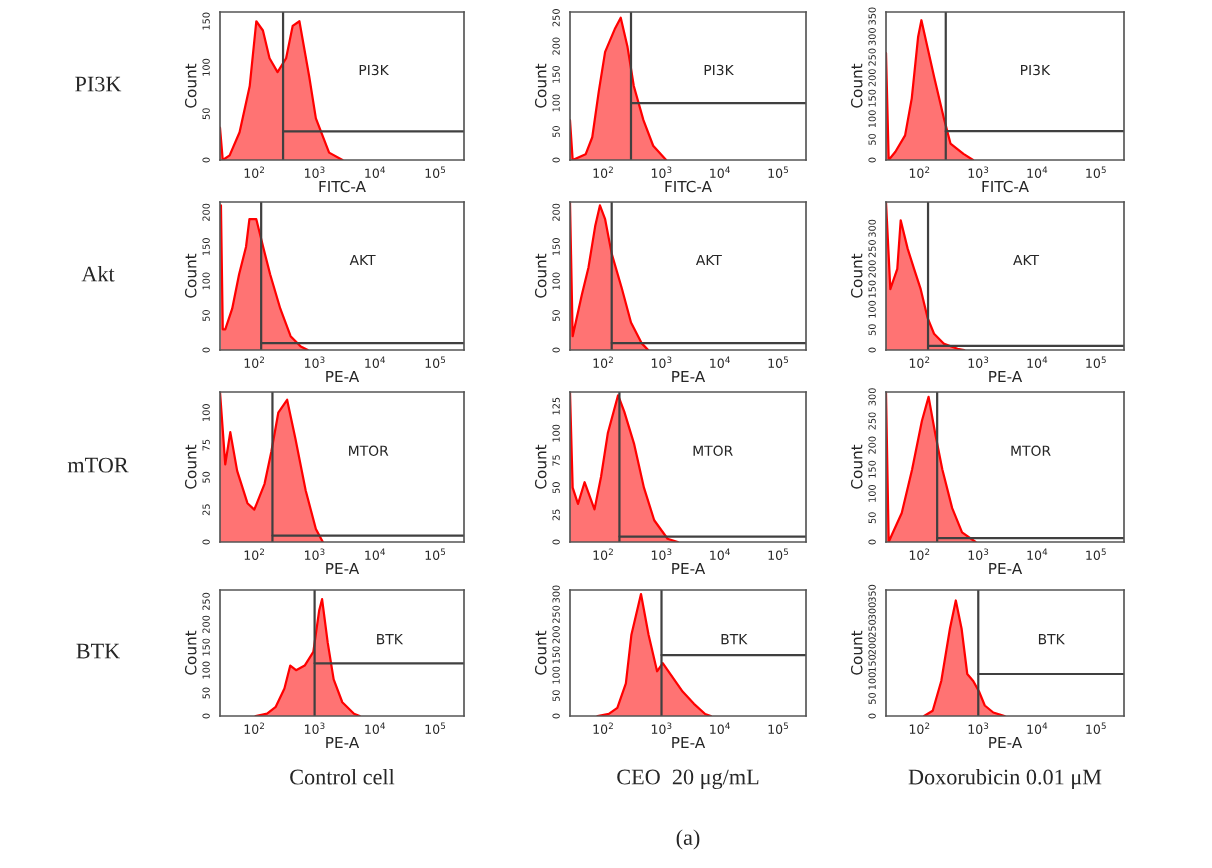 The width and height of the screenshot is (1212, 868). Describe the element at coordinates (1005, 779) in the screenshot. I see `text: Doxorubicin 0.01 μM` at that location.